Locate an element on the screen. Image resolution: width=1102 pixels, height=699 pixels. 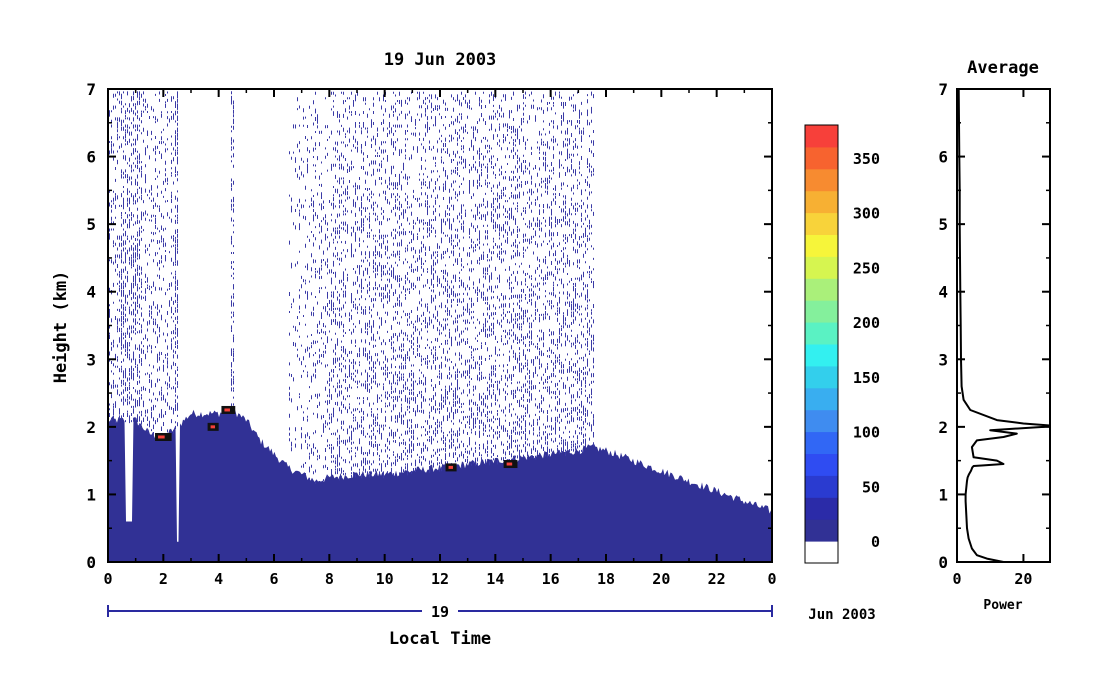
y-axis-label: Height (km) is located at coordinates (61, 327).